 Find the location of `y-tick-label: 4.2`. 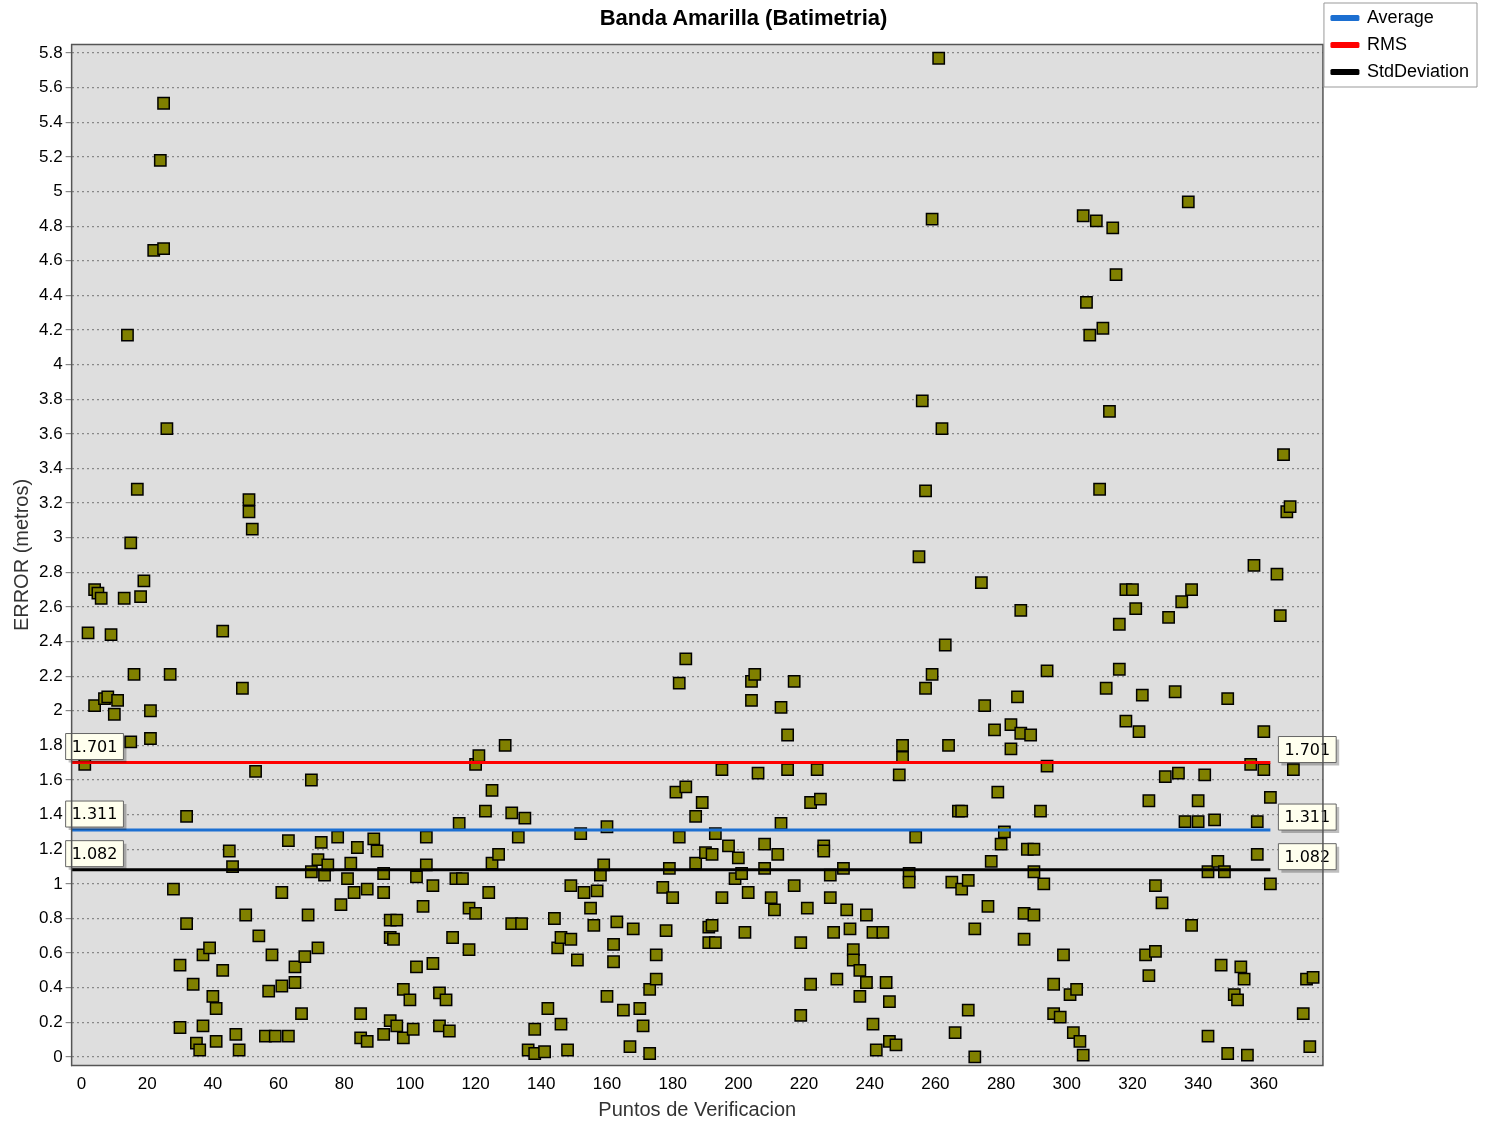

y-tick-label: 4.2 is located at coordinates (50, 329).